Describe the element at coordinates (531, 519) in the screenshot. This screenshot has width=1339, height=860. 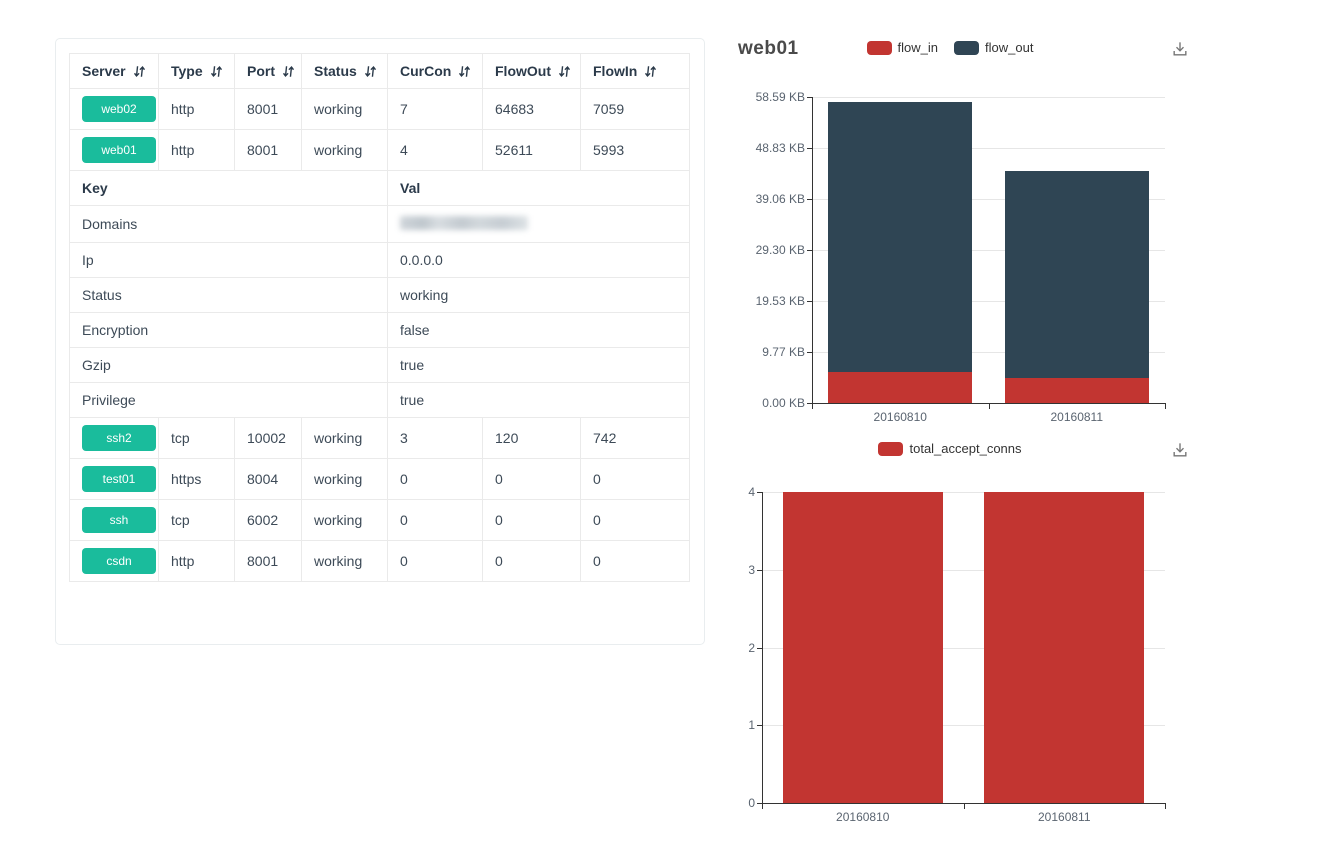
I see `cell-flowout: 0` at that location.